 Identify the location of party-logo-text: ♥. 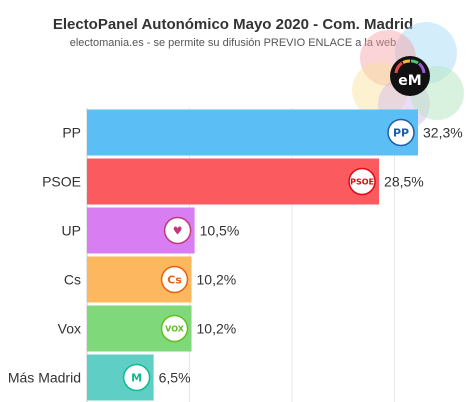
(178, 231).